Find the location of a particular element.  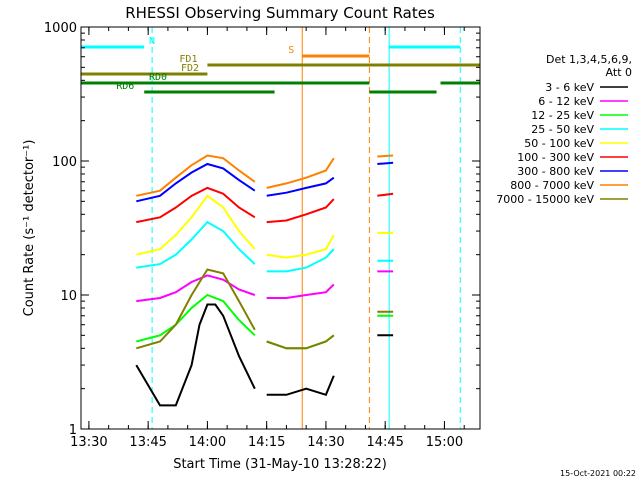

legend-entry: 100 - 300 keV is located at coordinates (555, 157).